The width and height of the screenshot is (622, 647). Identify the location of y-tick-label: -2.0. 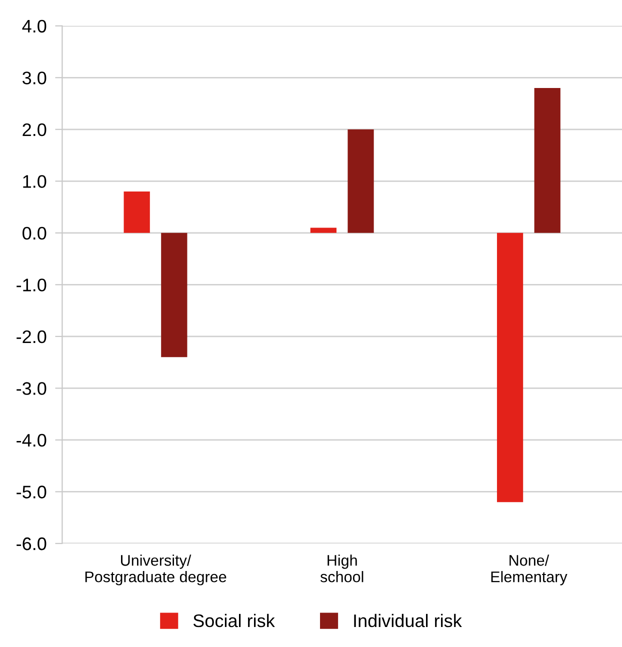
(31, 337).